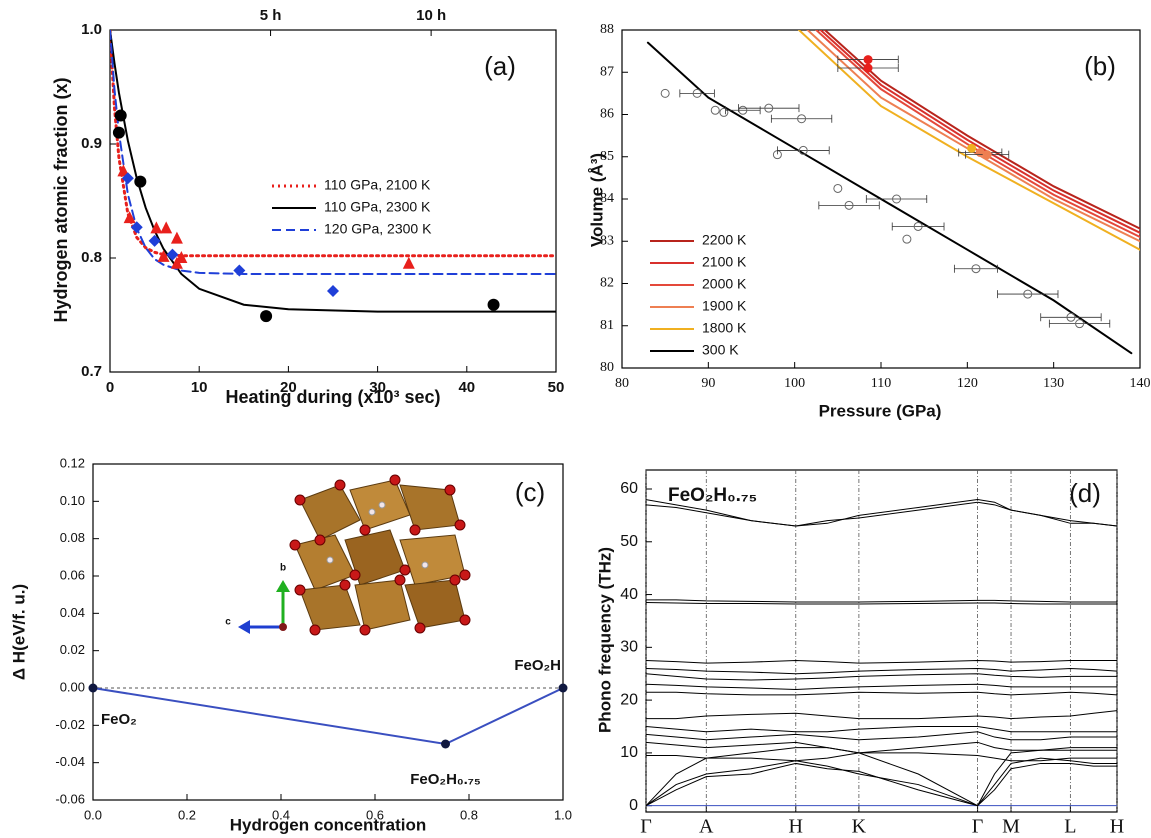 Image resolution: width=1151 pixels, height=838 pixels. Describe the element at coordinates (607, 367) in the screenshot. I see `y-tick-label: 80` at that location.